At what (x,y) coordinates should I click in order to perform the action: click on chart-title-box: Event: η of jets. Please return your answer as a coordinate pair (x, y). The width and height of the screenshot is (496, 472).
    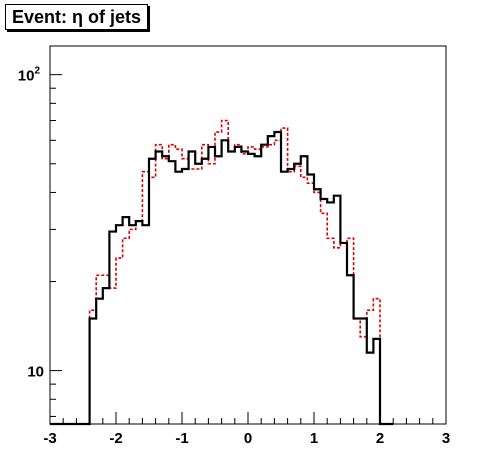
    Looking at the image, I should click on (77, 17).